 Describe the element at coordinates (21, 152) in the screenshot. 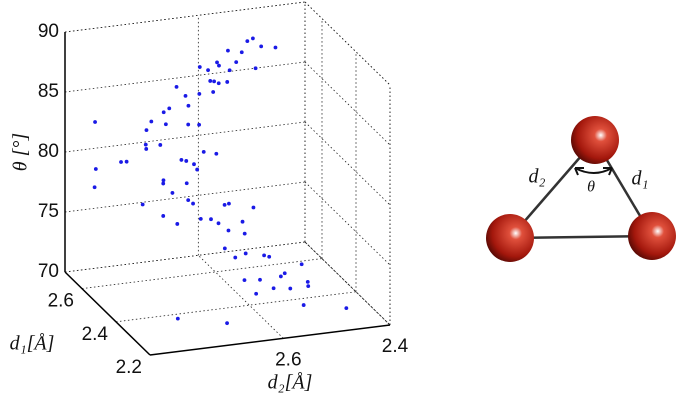

I see `z-axis-label: θ [°]` at that location.